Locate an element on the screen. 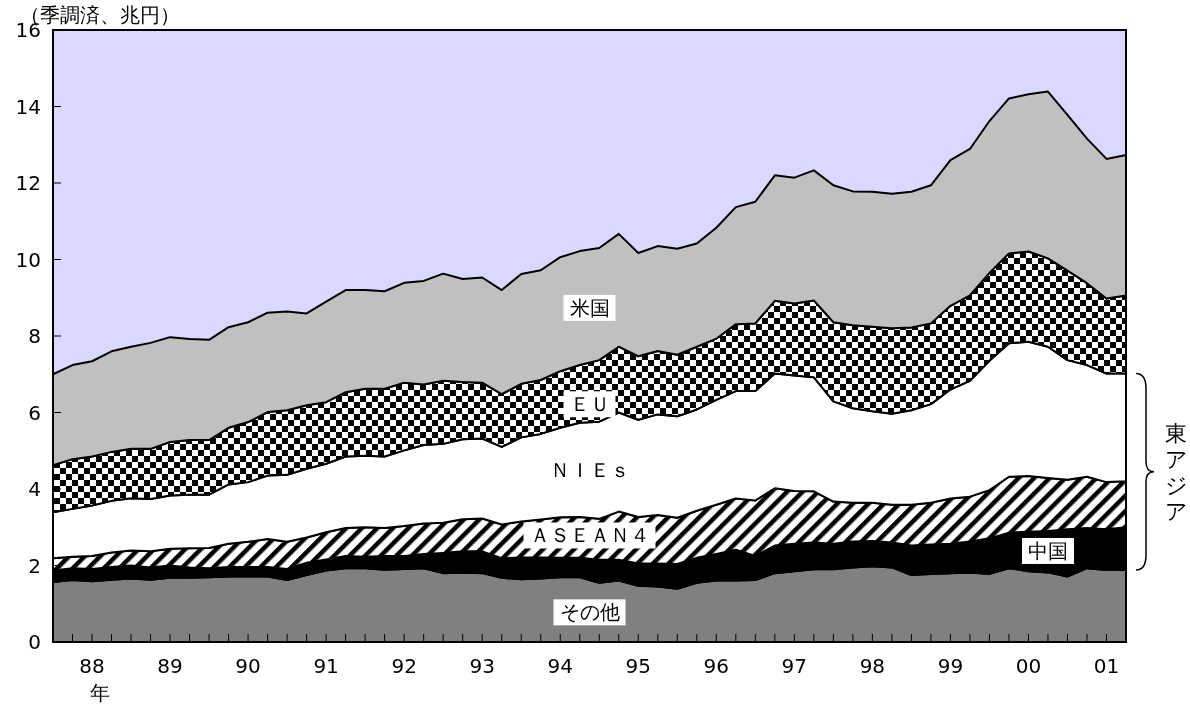 The width and height of the screenshot is (1190, 713). x-tick-label: 98 is located at coordinates (872, 666).